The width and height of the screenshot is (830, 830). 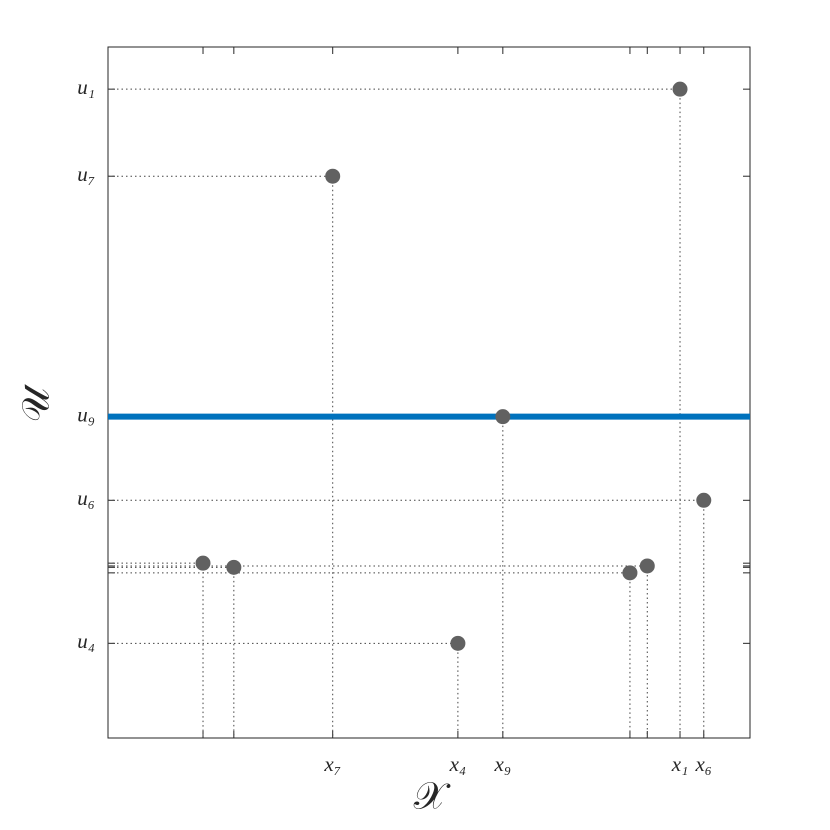 What do you see at coordinates (86, 498) in the screenshot?
I see `y-tick-label: u₆` at bounding box center [86, 498].